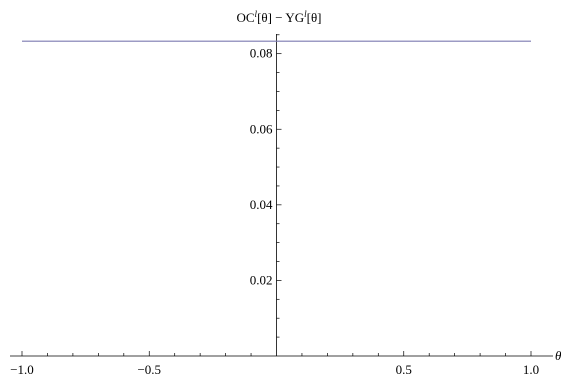 The height and width of the screenshot is (379, 561). What do you see at coordinates (261, 204) in the screenshot?
I see `y-tick-label: 0.04` at bounding box center [261, 204].